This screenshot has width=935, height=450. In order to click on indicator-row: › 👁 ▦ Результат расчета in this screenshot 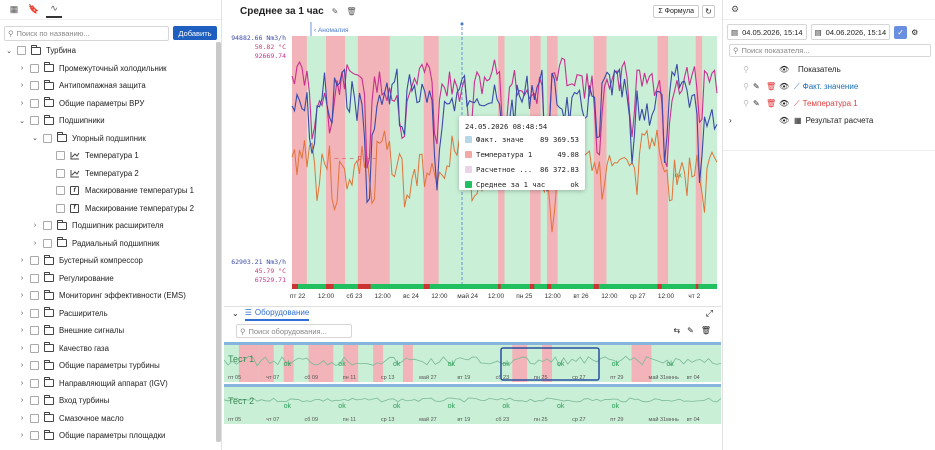, I will do `click(830, 120)`.